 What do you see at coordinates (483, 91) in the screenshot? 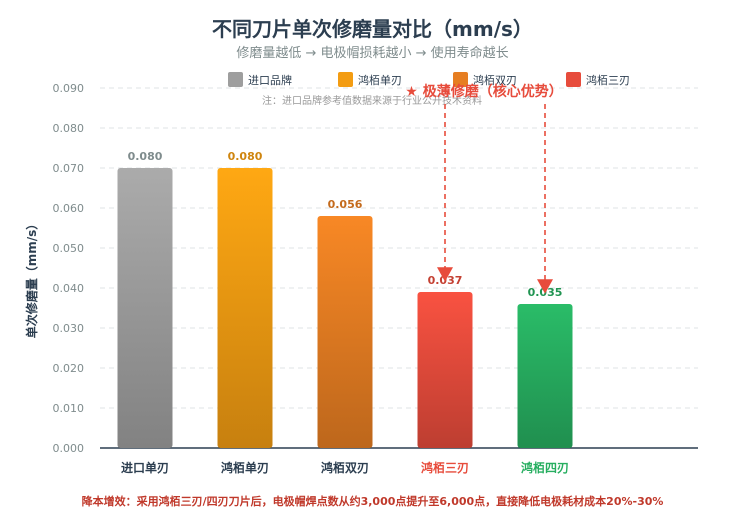
I see `annotation-text: ★ 极薄修磨（核心优势）` at bounding box center [483, 91].